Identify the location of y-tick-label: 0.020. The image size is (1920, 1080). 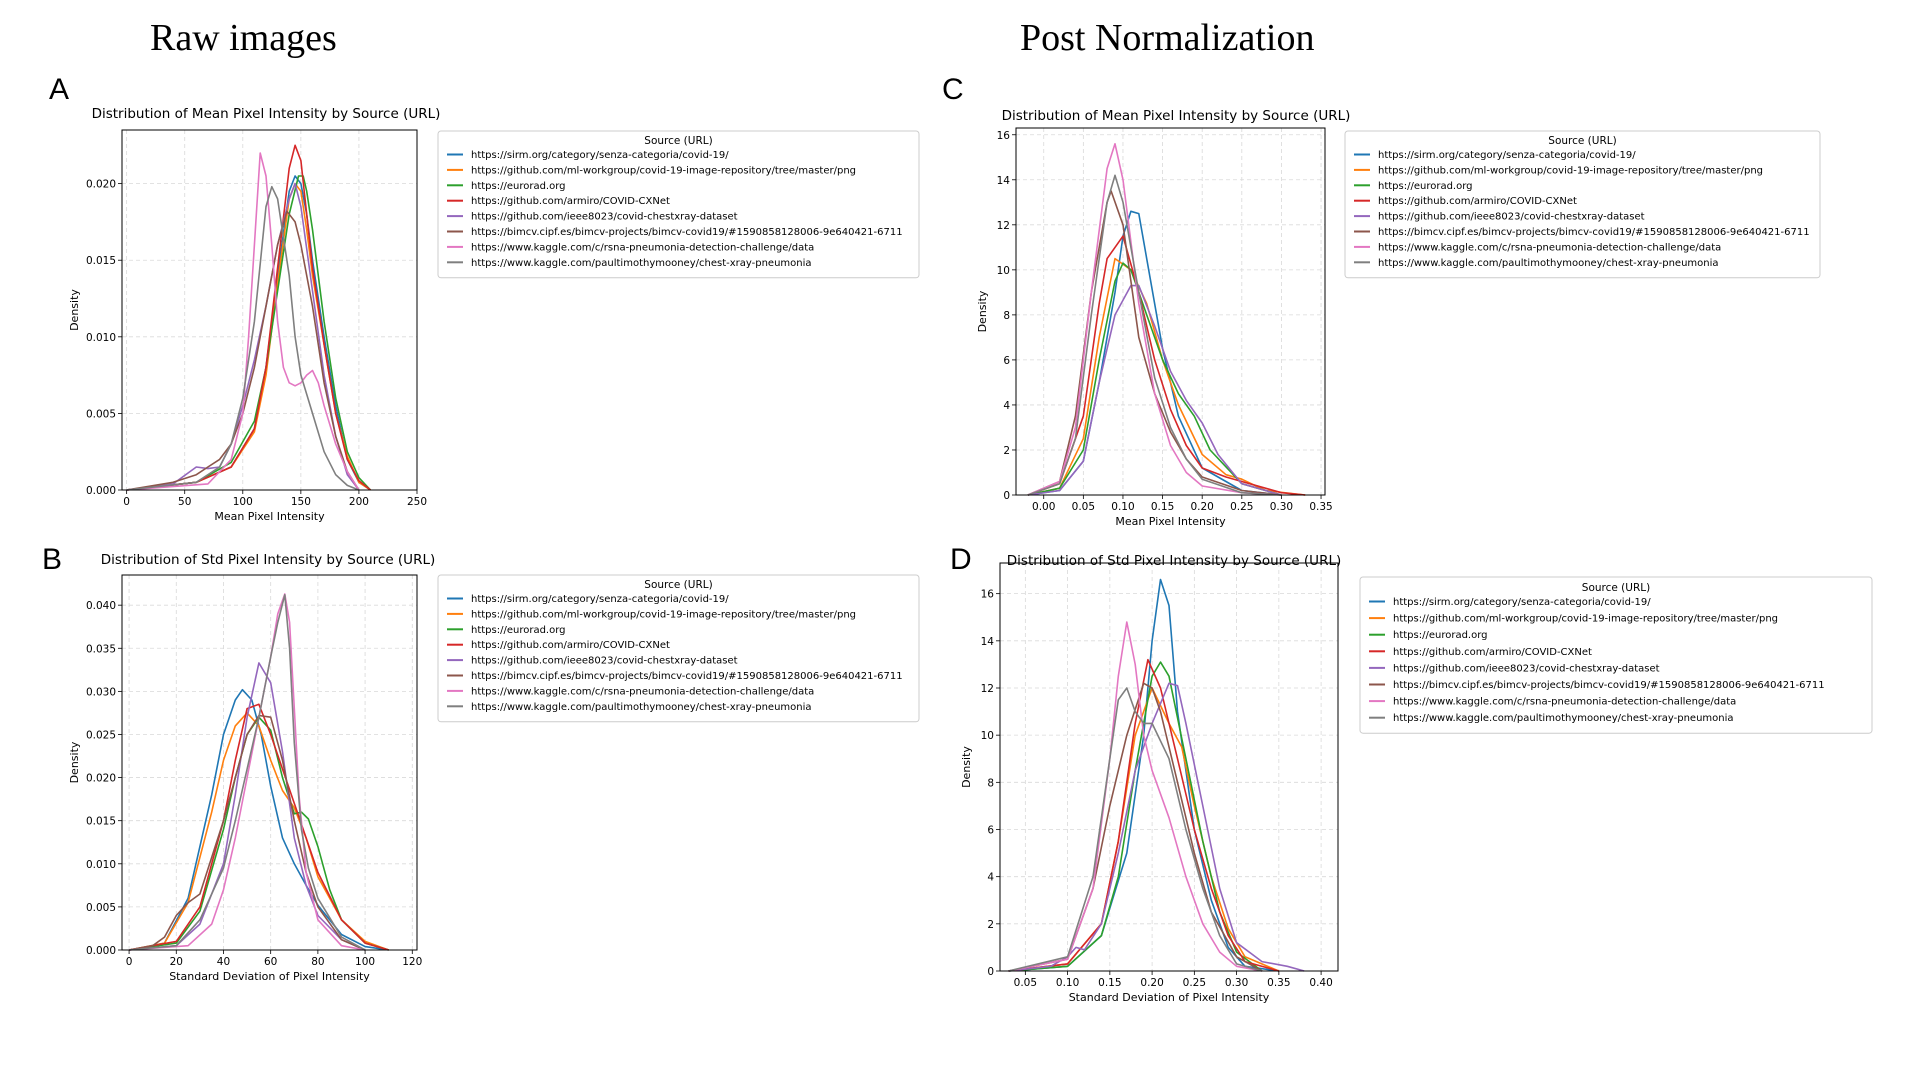
(101, 779).